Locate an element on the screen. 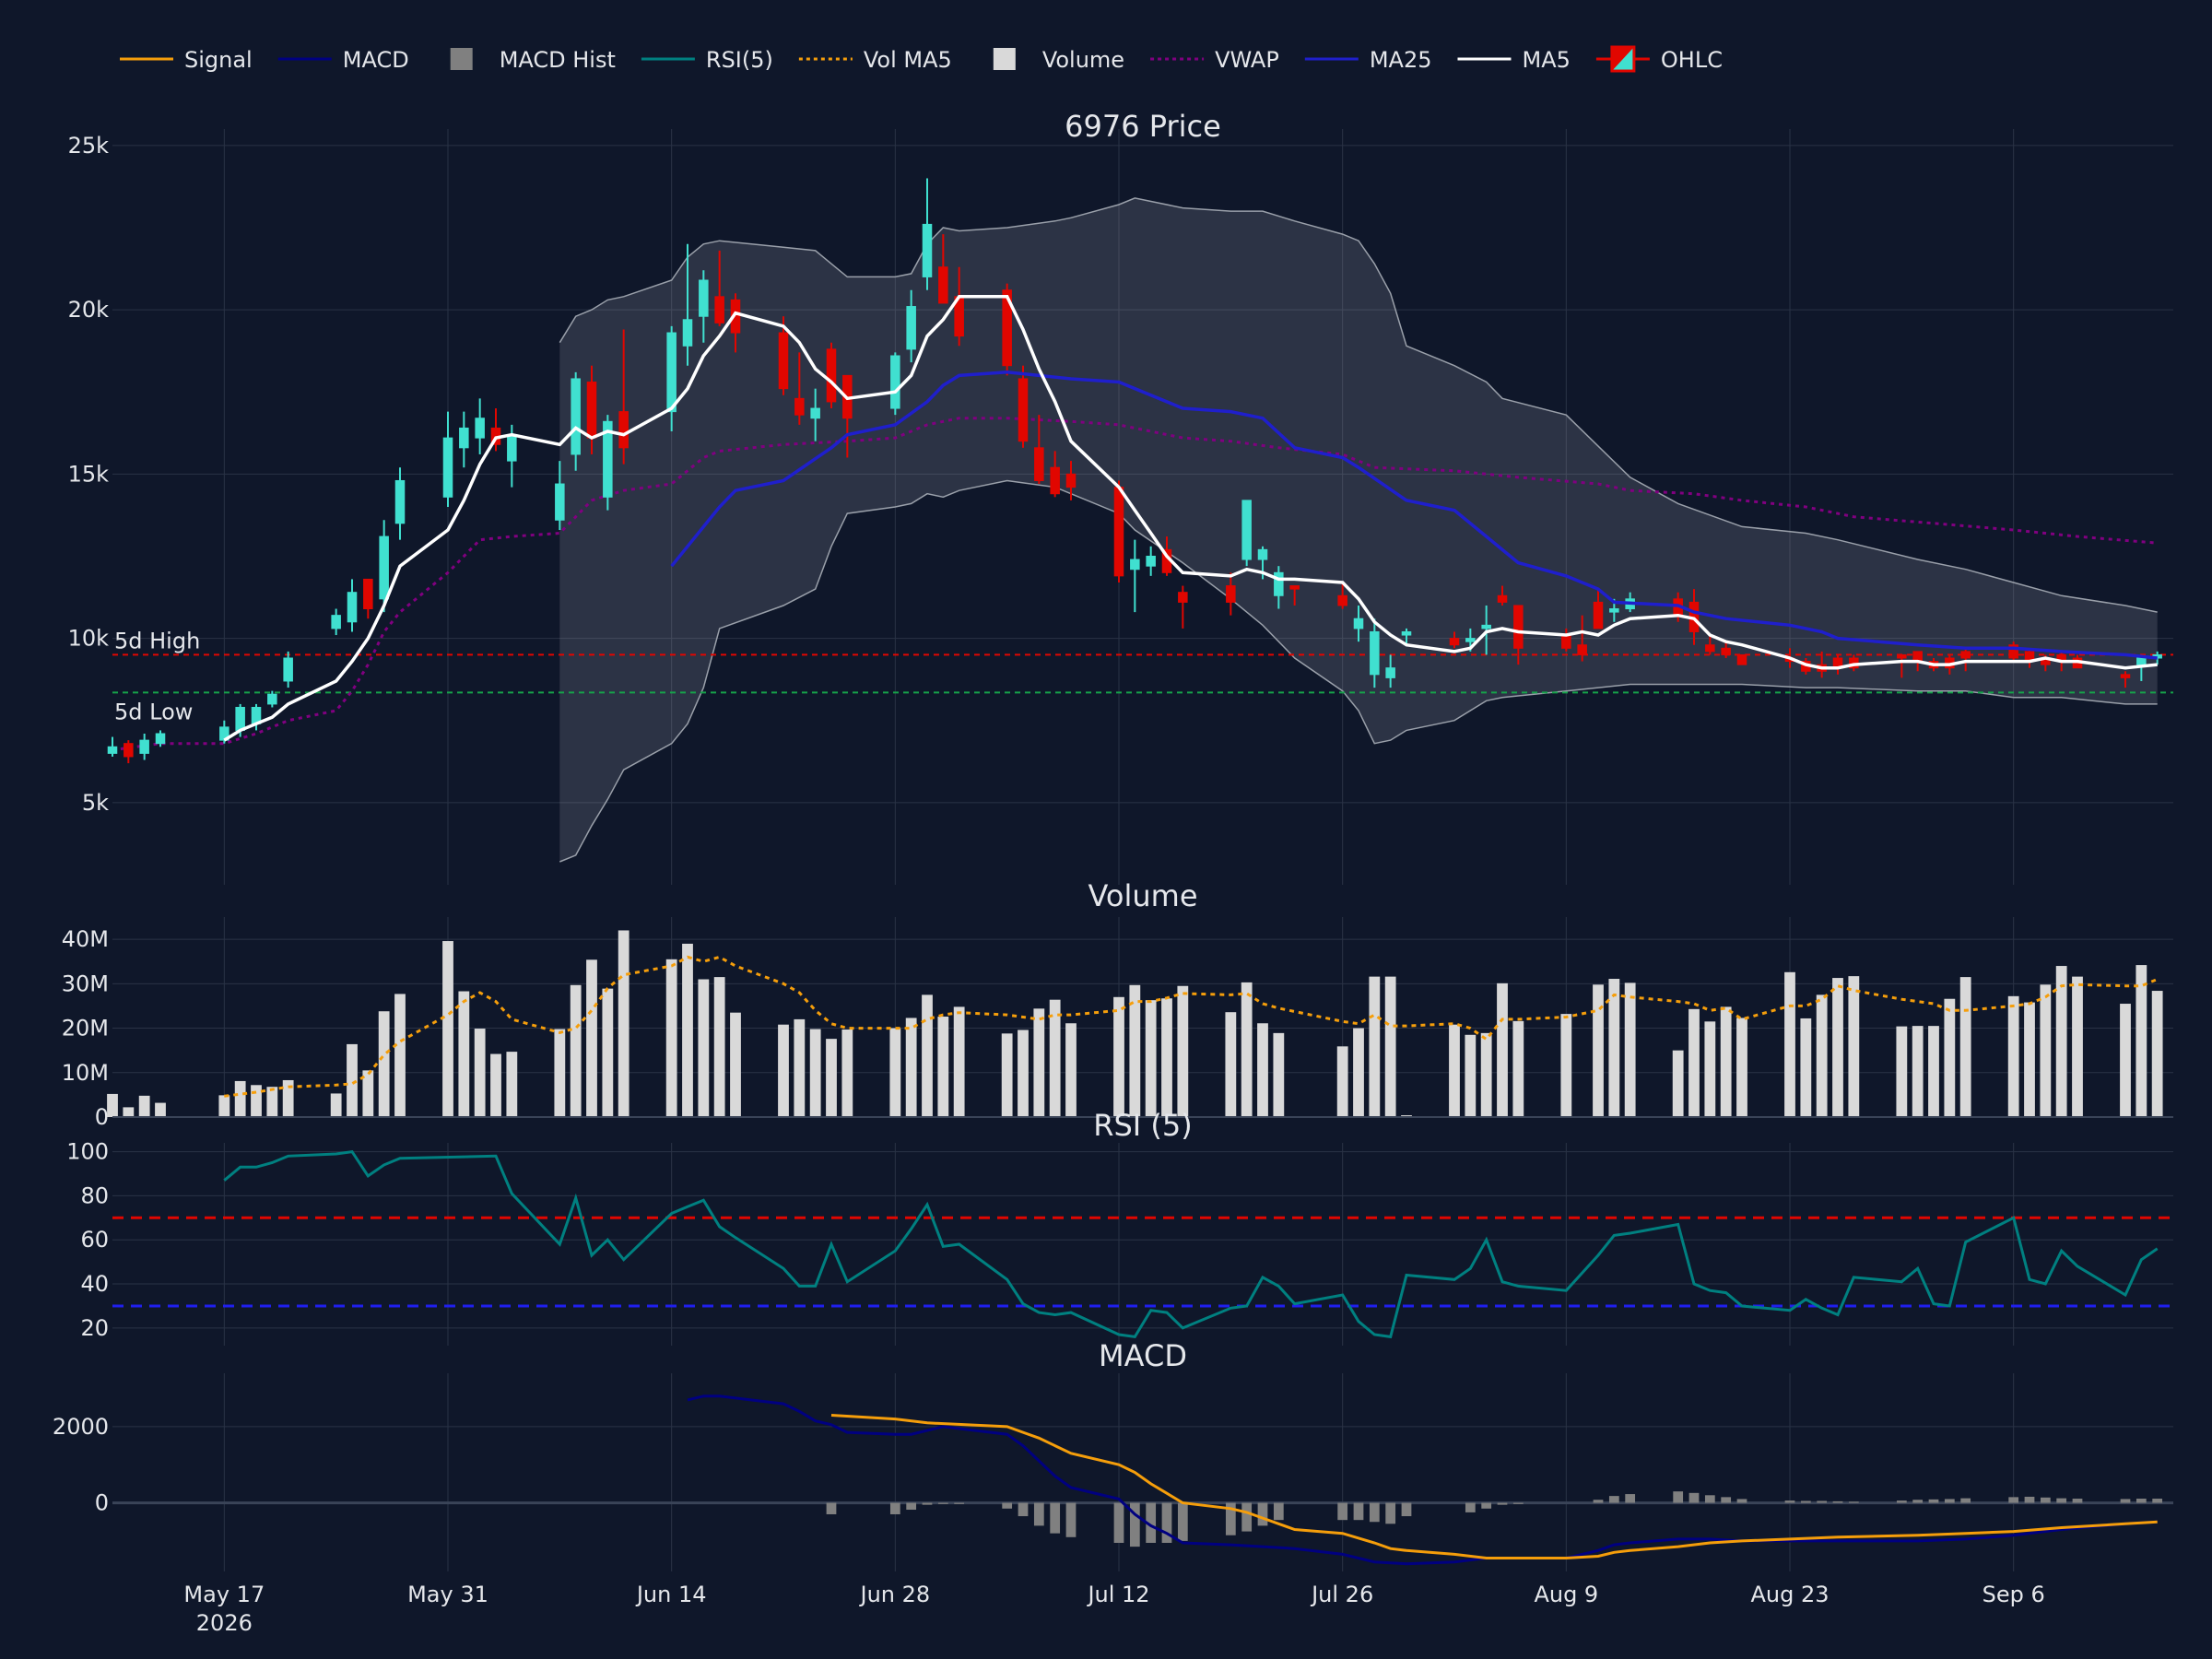 The width and height of the screenshot is (2212, 1659). x-tick-label: Jul 26 is located at coordinates (1341, 1594).